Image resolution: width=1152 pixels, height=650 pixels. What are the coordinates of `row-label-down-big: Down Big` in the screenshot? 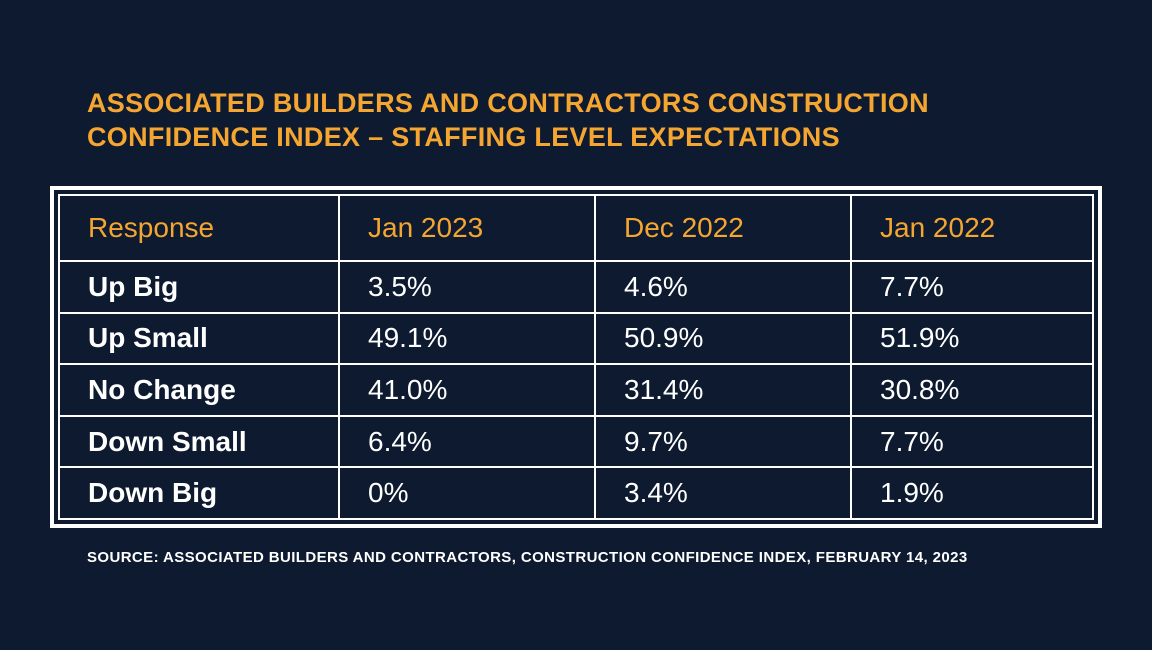 It's located at (199, 493).